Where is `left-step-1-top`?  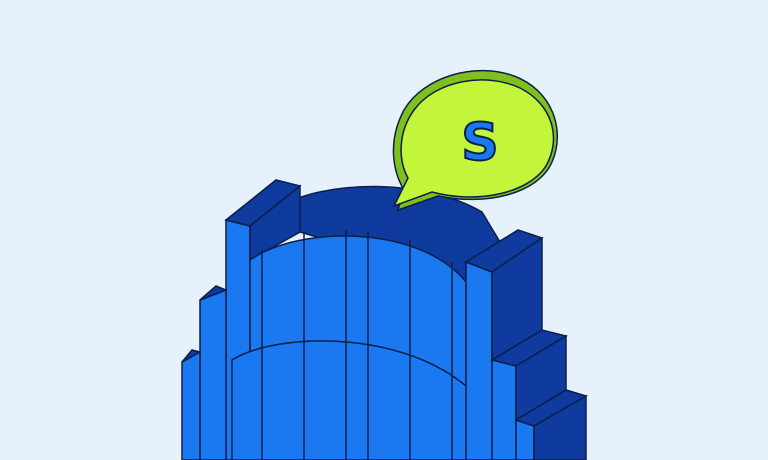 left-step-1-top is located at coordinates (214, 293).